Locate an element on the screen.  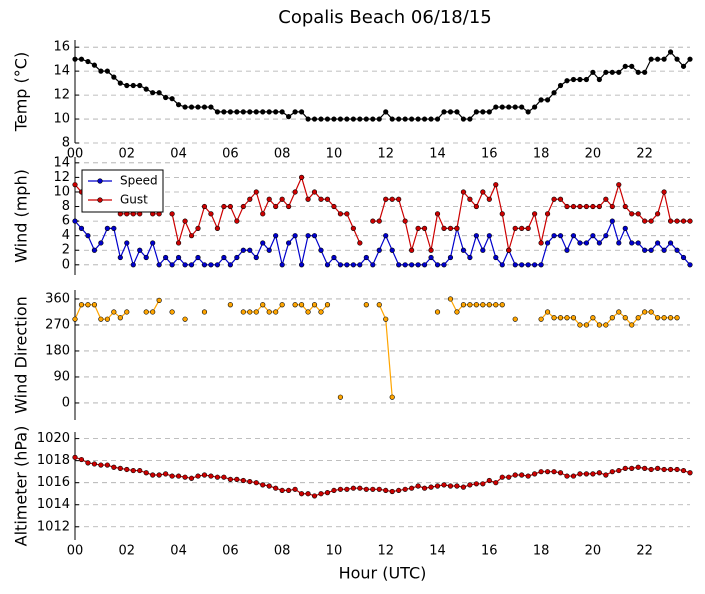
x-tick-label: 16 is located at coordinates (489, 154).